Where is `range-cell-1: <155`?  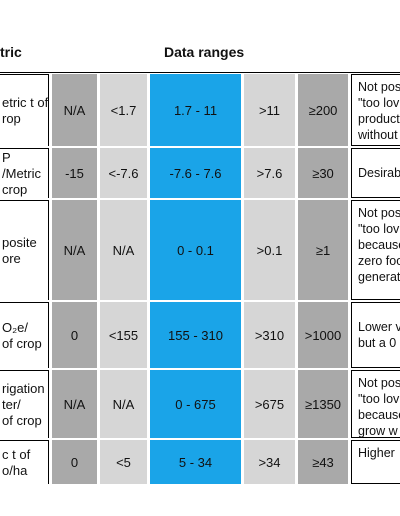
range-cell-1: <155 is located at coordinates (123, 335).